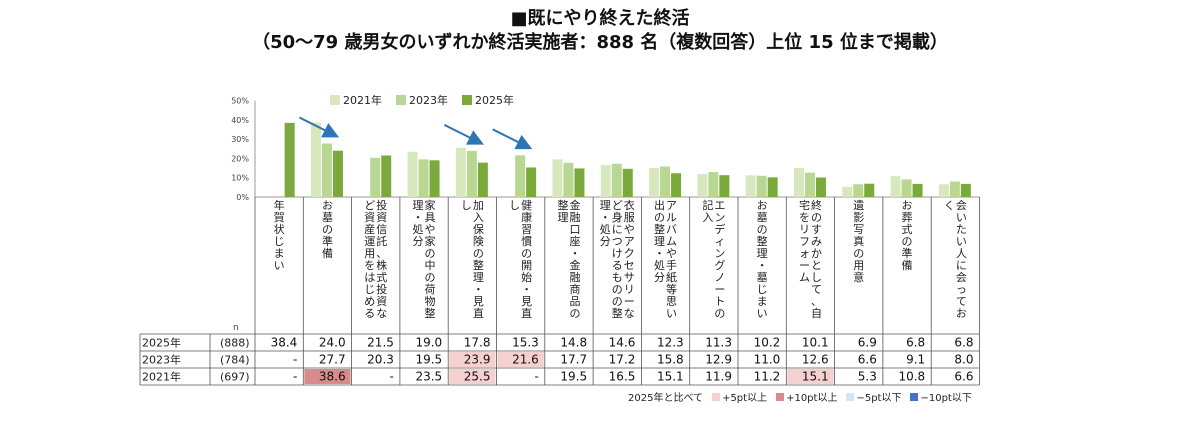 This screenshot has width=1200, height=426. I want to click on y-tick-label: 10%, so click(240, 178).